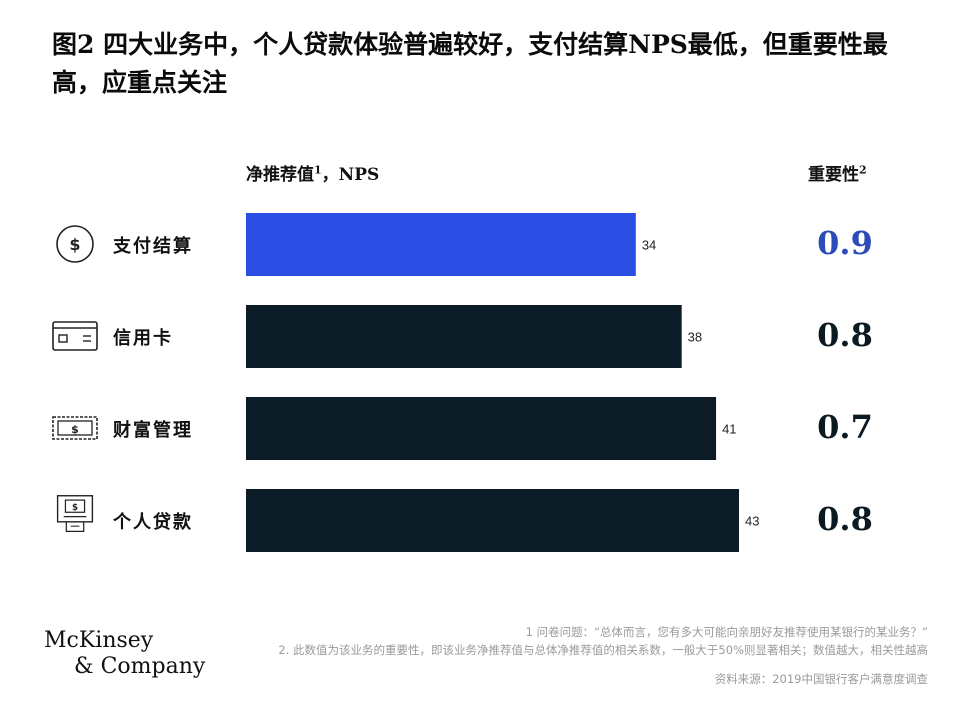  What do you see at coordinates (492, 520) in the screenshot?
I see `bar-personal-loan` at bounding box center [492, 520].